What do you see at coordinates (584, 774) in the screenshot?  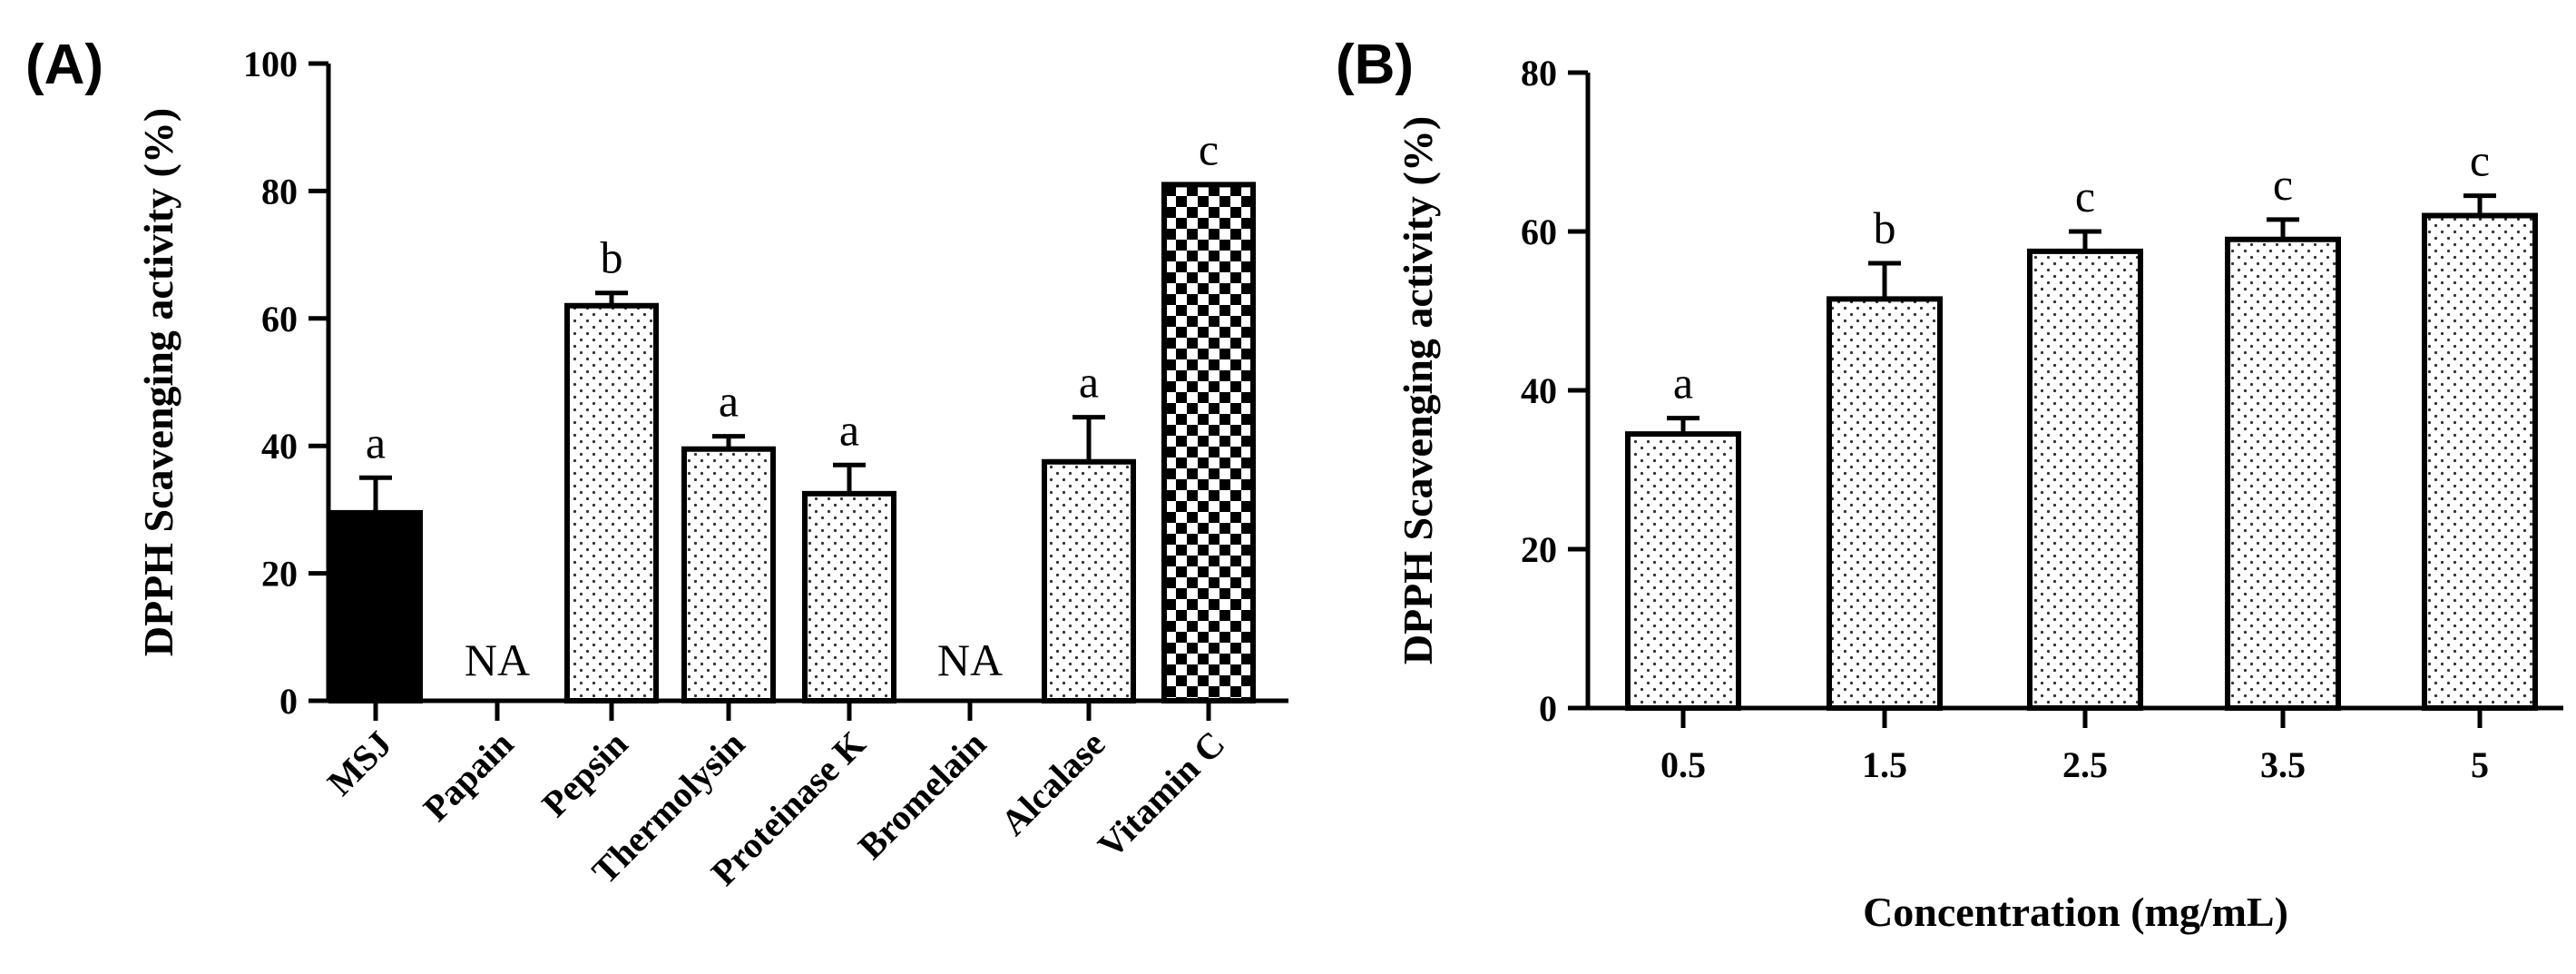 I see `x-tick-label-a: Pepsin` at bounding box center [584, 774].